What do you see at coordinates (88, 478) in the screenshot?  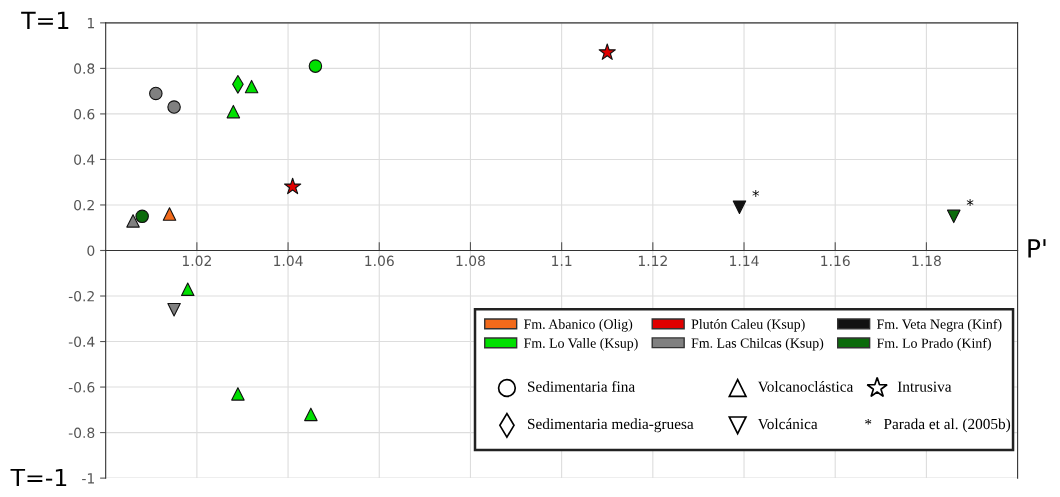 I see `y-tick-label: -1` at bounding box center [88, 478].